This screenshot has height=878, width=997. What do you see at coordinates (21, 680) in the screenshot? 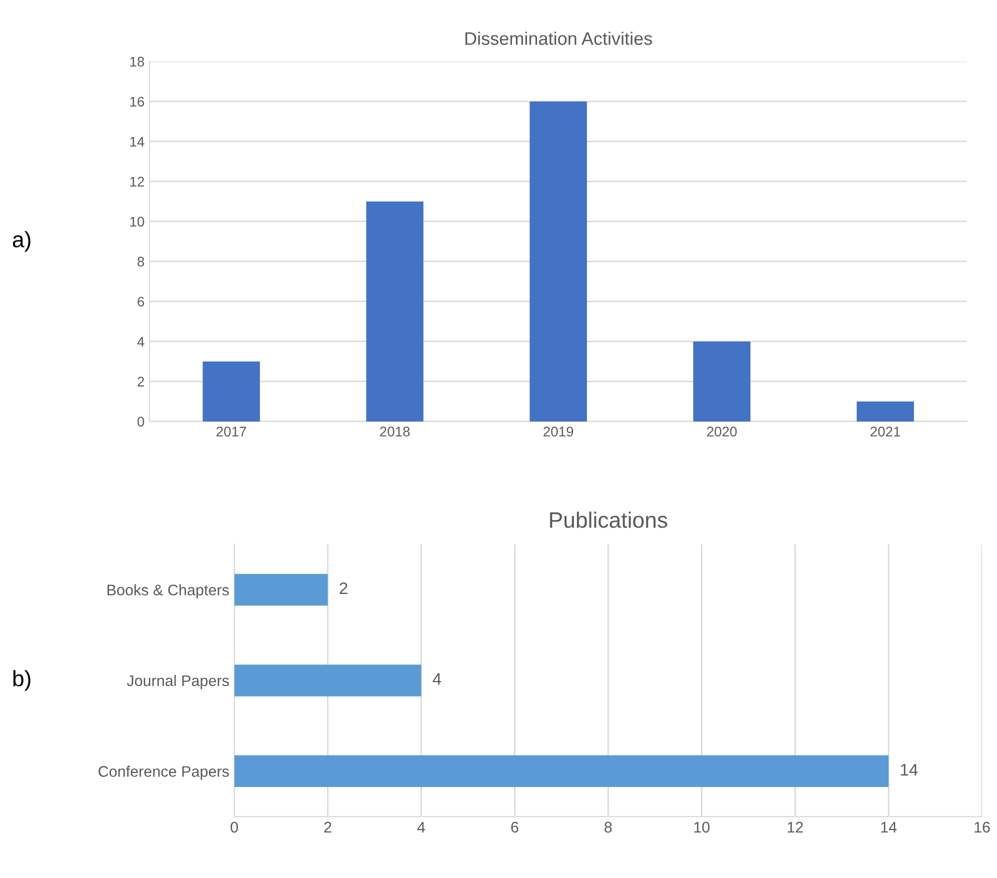
I see `text: b)` at bounding box center [21, 680].